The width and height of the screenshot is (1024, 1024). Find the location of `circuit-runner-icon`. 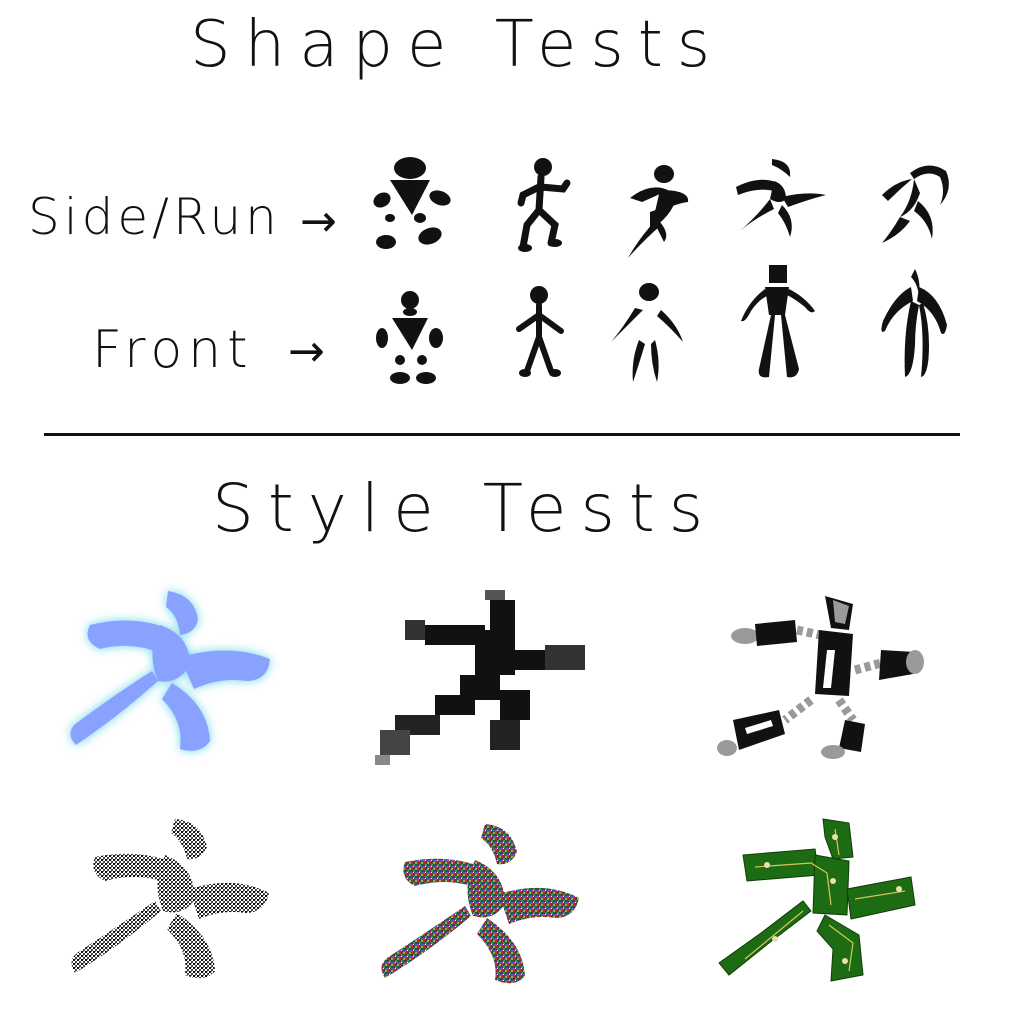

circuit-runner-icon is located at coordinates (817, 900).